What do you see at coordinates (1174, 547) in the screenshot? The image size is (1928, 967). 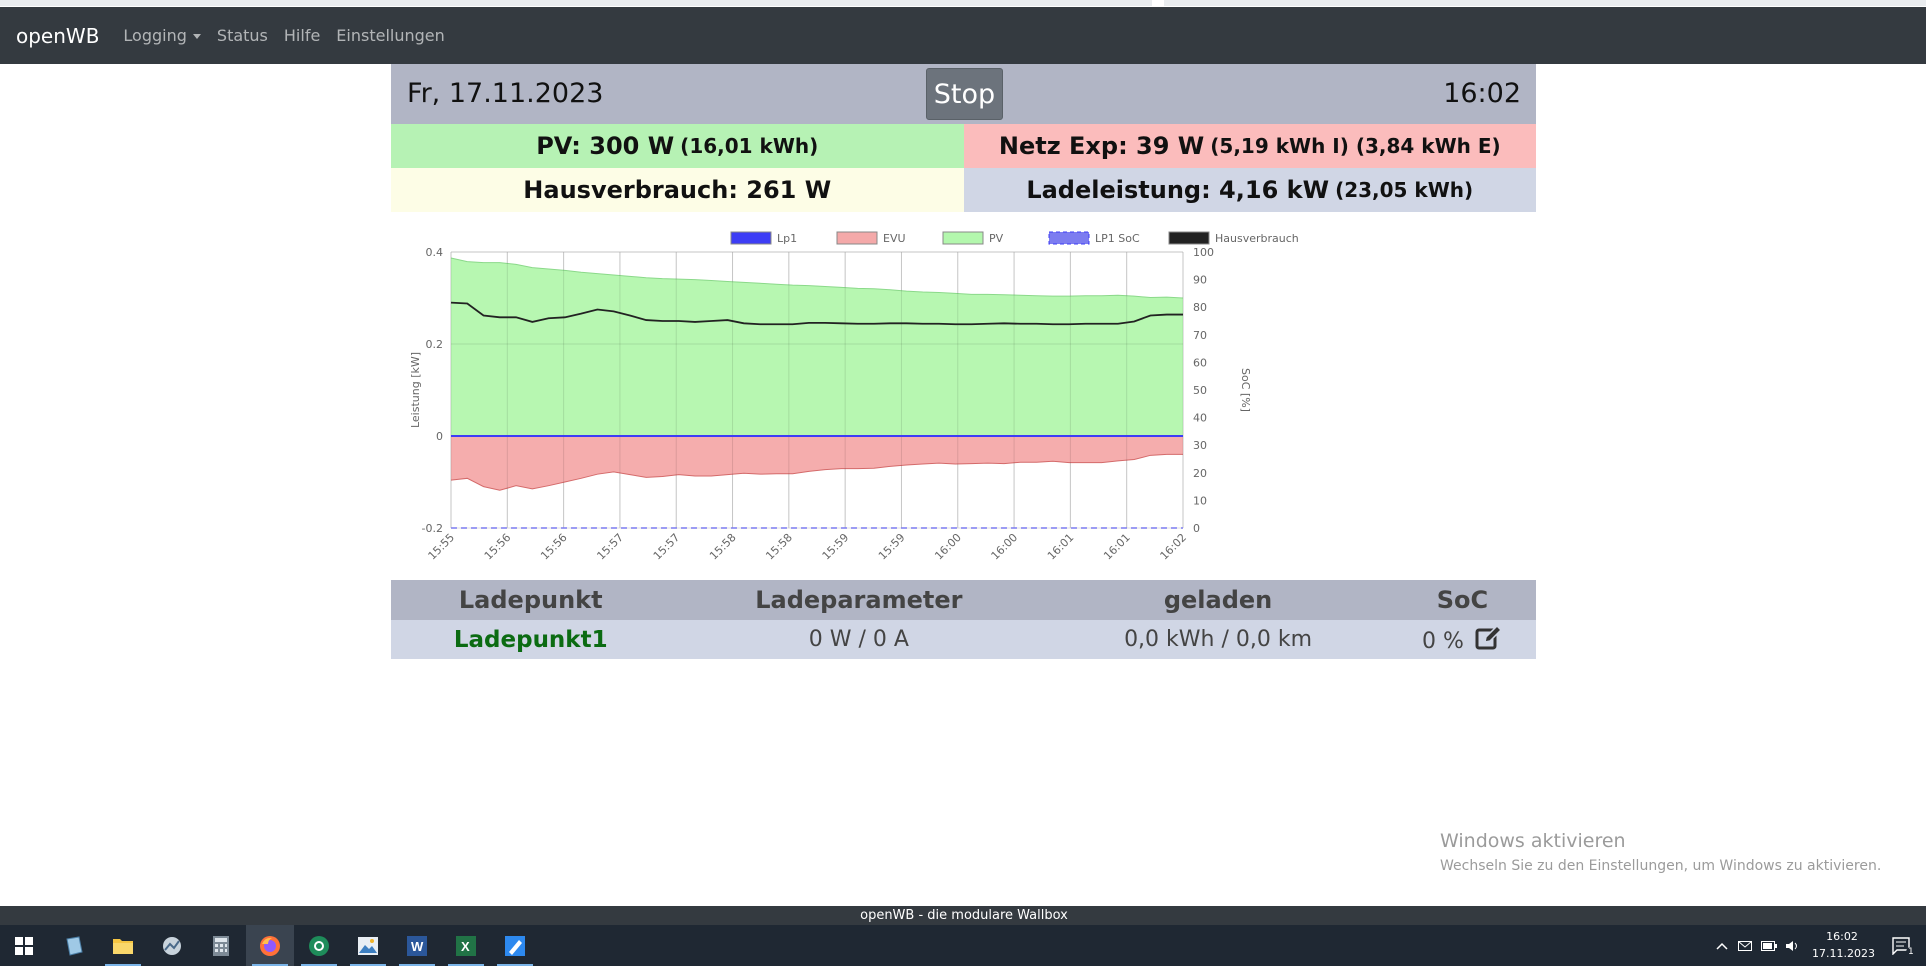 I see `x-tick-label: 16:02` at bounding box center [1174, 547].